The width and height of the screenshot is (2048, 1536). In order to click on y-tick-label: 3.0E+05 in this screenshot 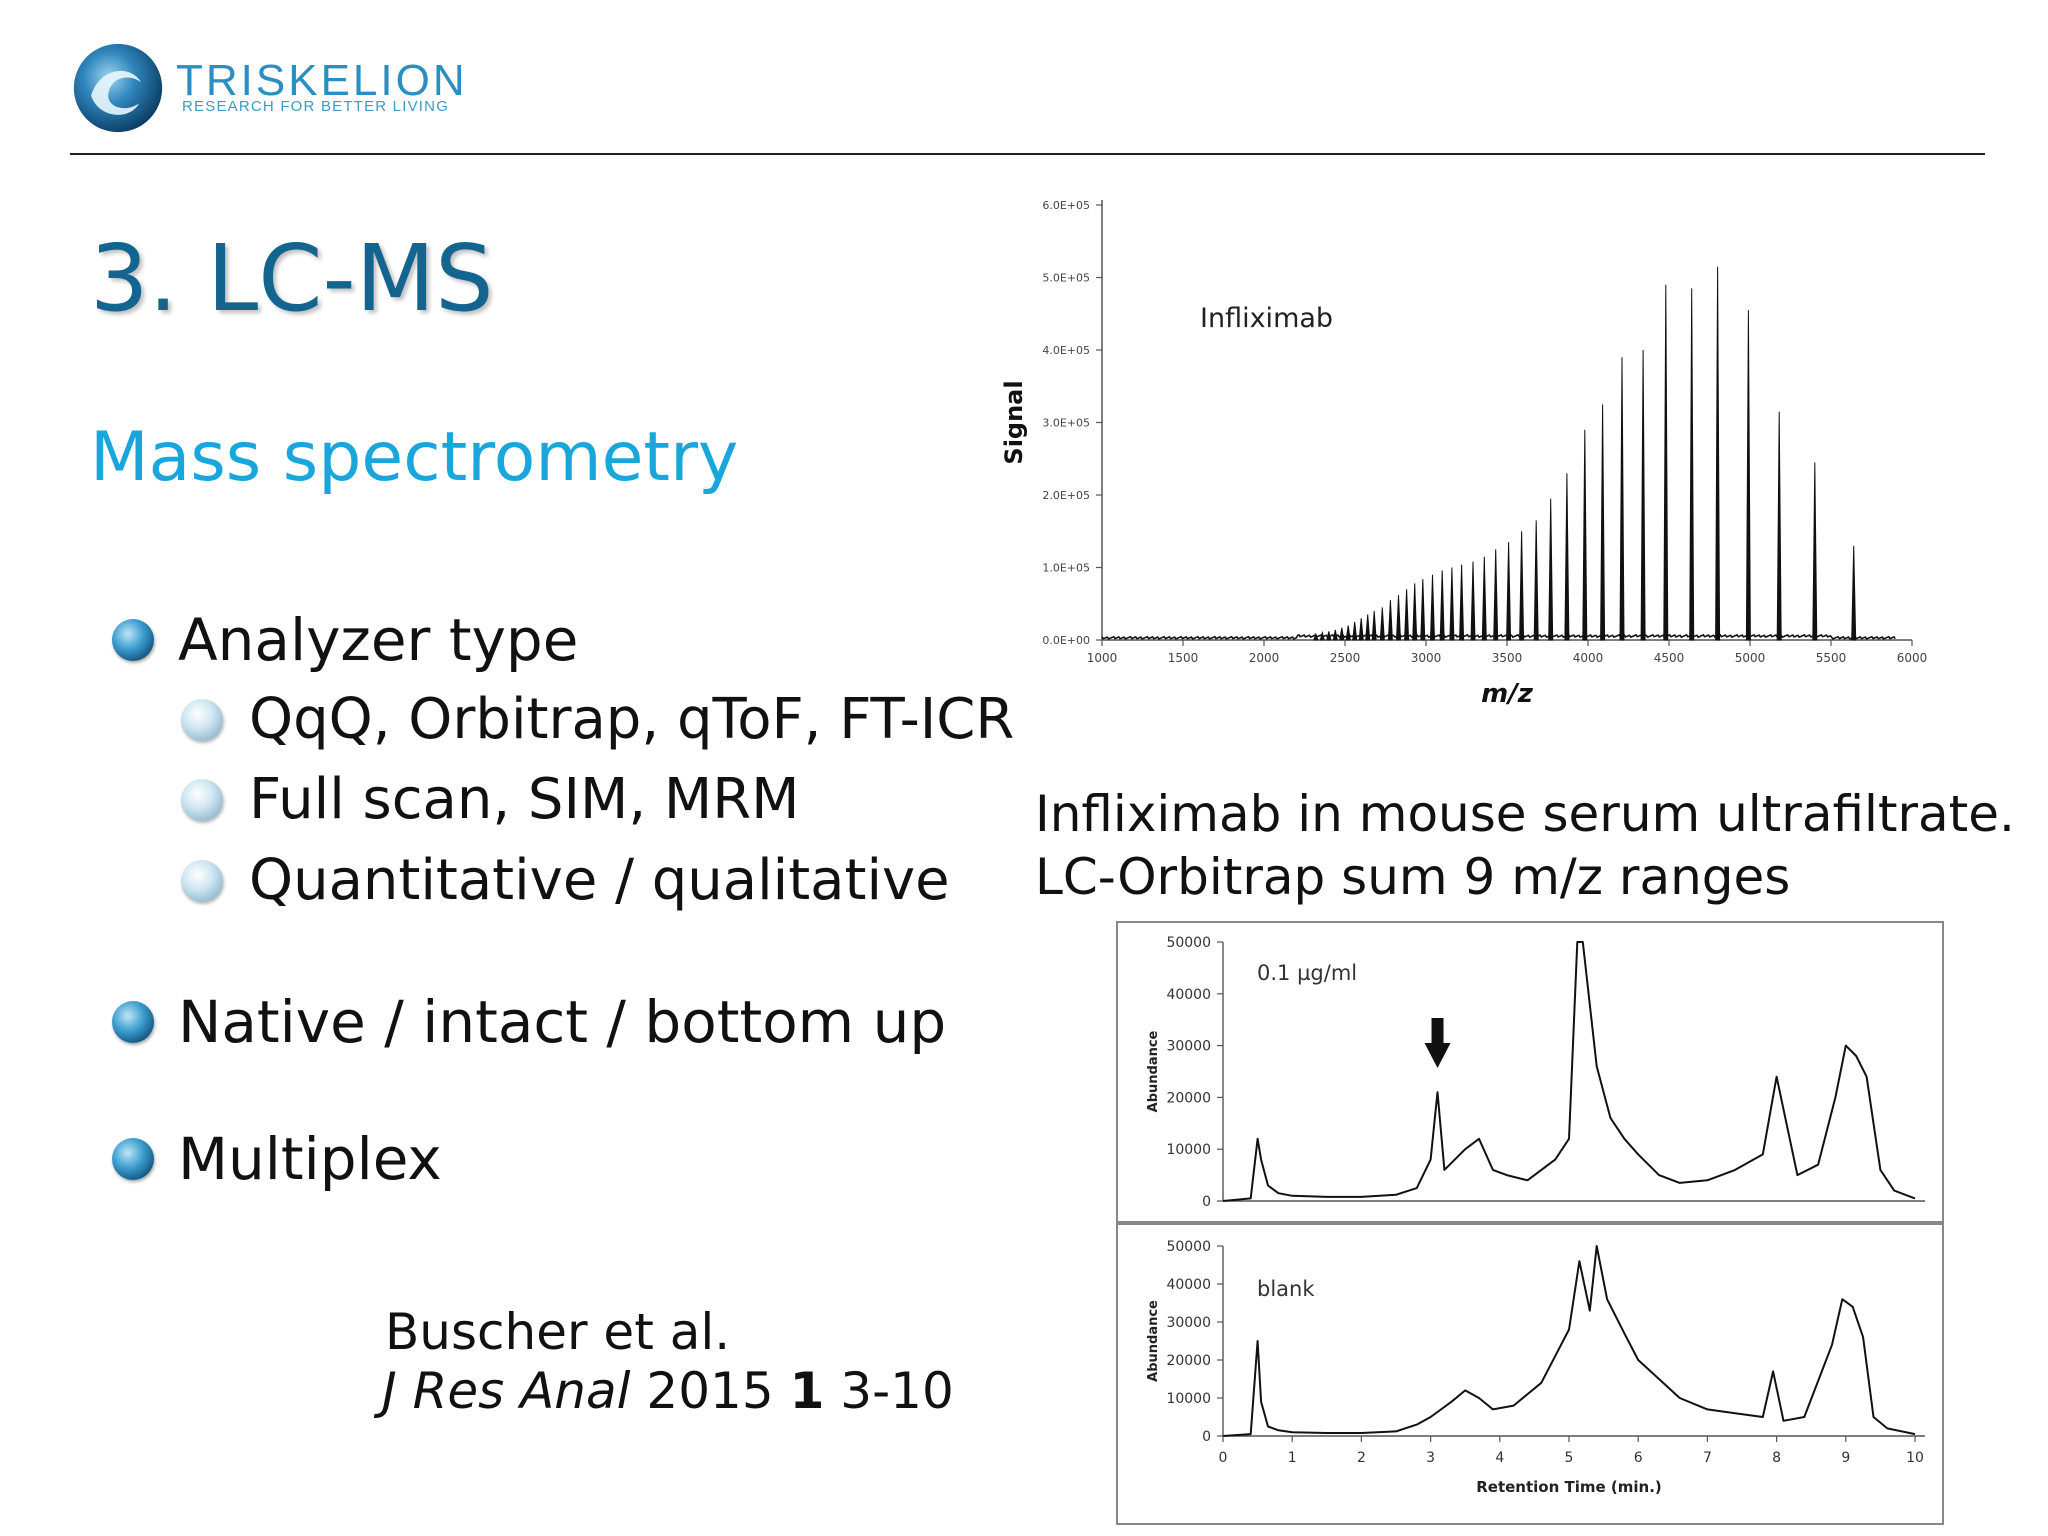, I will do `click(1066, 423)`.